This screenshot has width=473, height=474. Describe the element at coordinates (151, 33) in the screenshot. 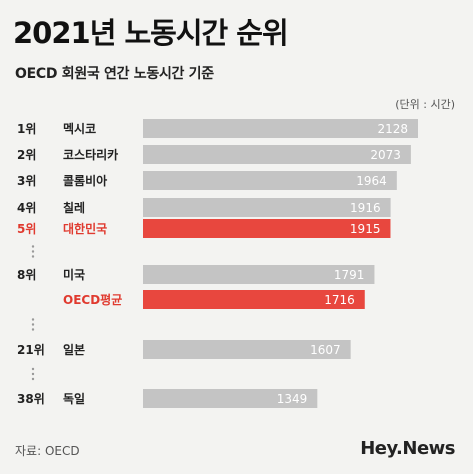

I see `chart-title: 2021년 노동시간 순위` at that location.